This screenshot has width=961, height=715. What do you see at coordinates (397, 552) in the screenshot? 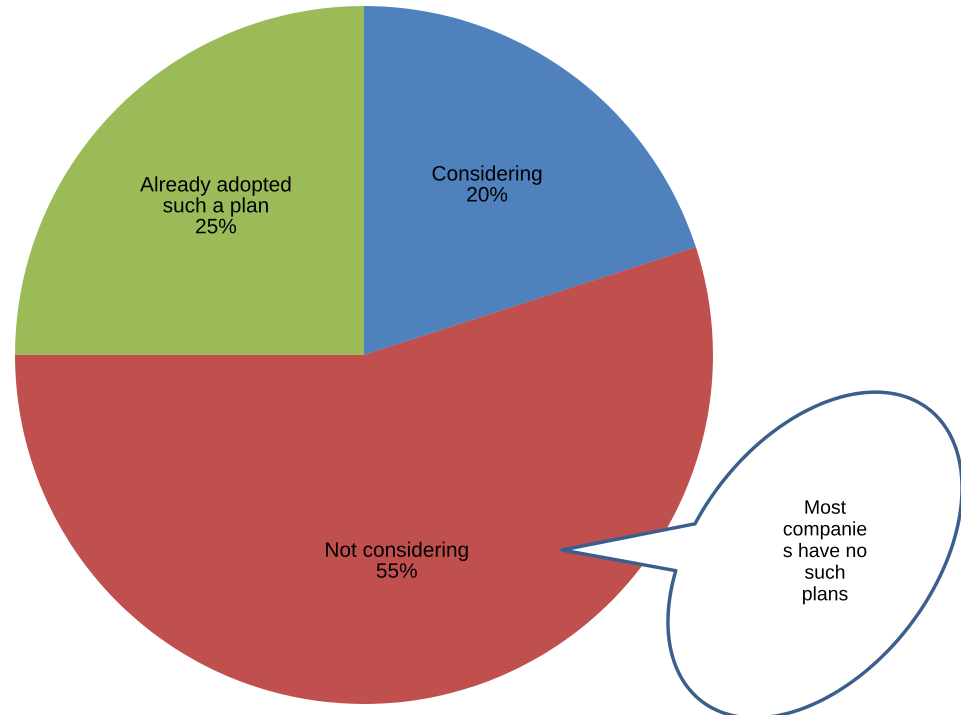
I see `slice-label: Not considering` at bounding box center [397, 552].